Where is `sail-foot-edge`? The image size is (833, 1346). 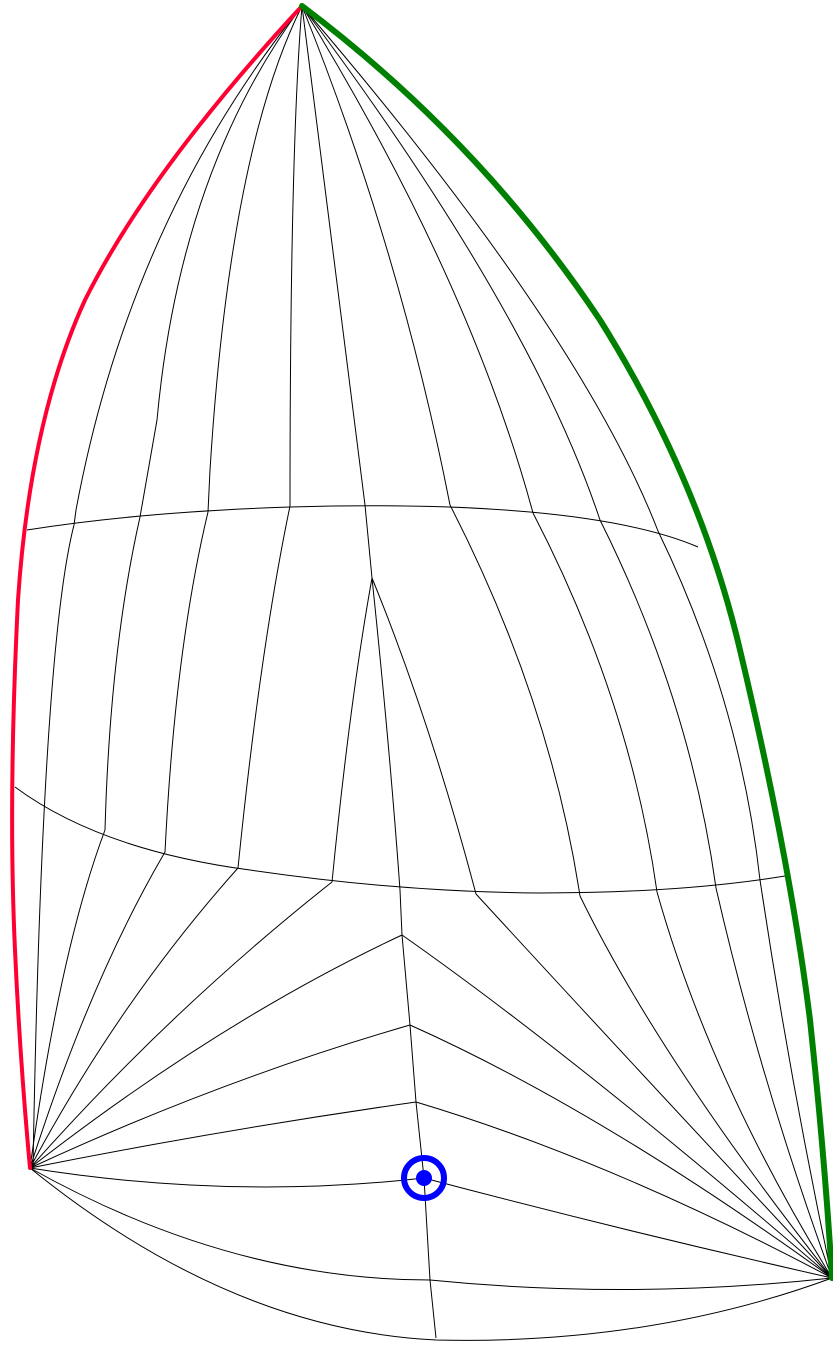 sail-foot-edge is located at coordinates (431, 1254).